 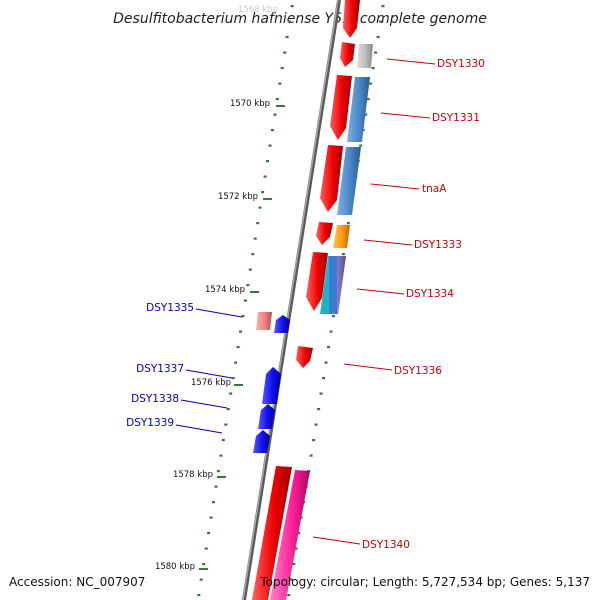 I want to click on gene-label-dsy1339: DSY1339, so click(x=150, y=423).